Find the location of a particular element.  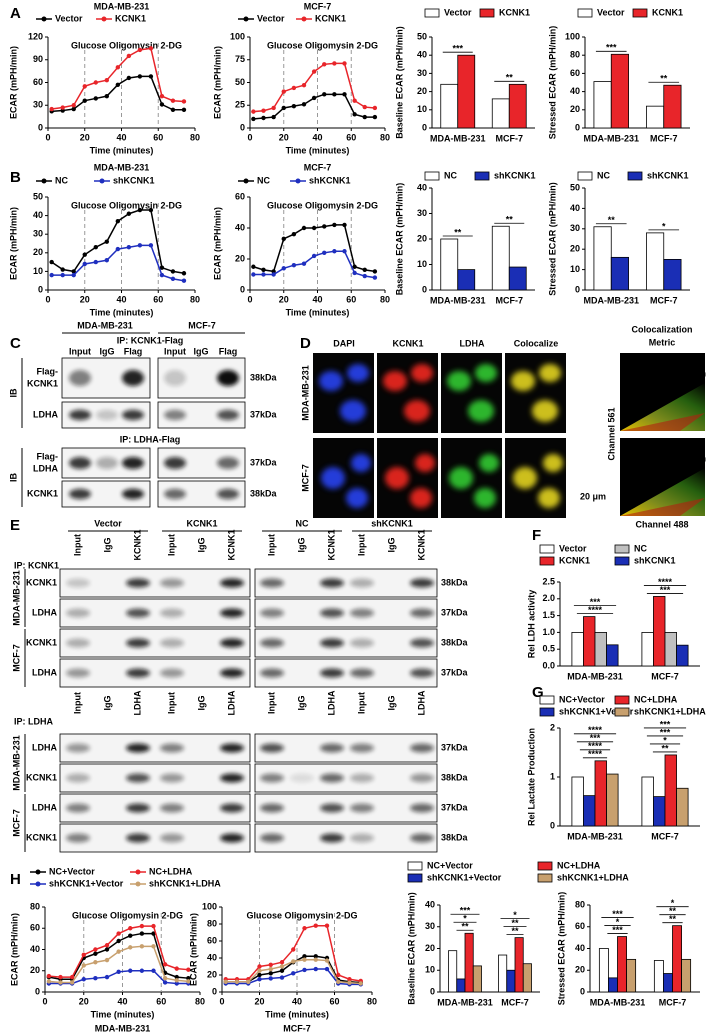

legend-label: NC+LDHA is located at coordinates (171, 871).